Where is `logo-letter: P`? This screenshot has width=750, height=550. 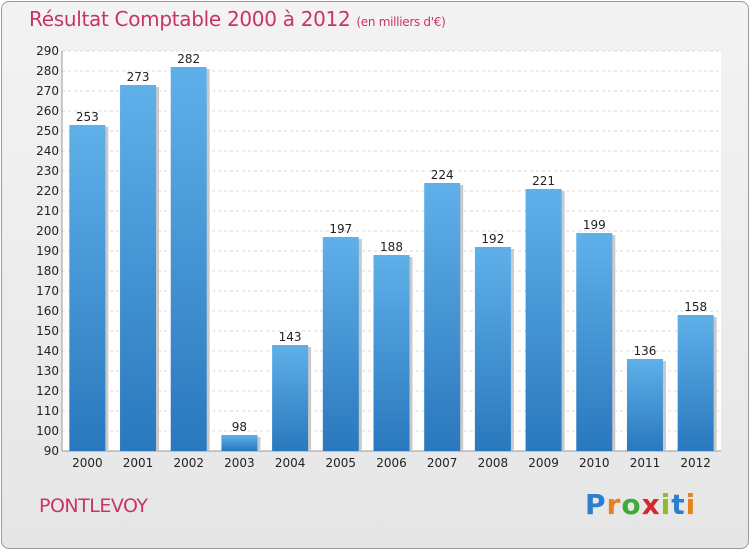
logo-letter: P is located at coordinates (596, 504).